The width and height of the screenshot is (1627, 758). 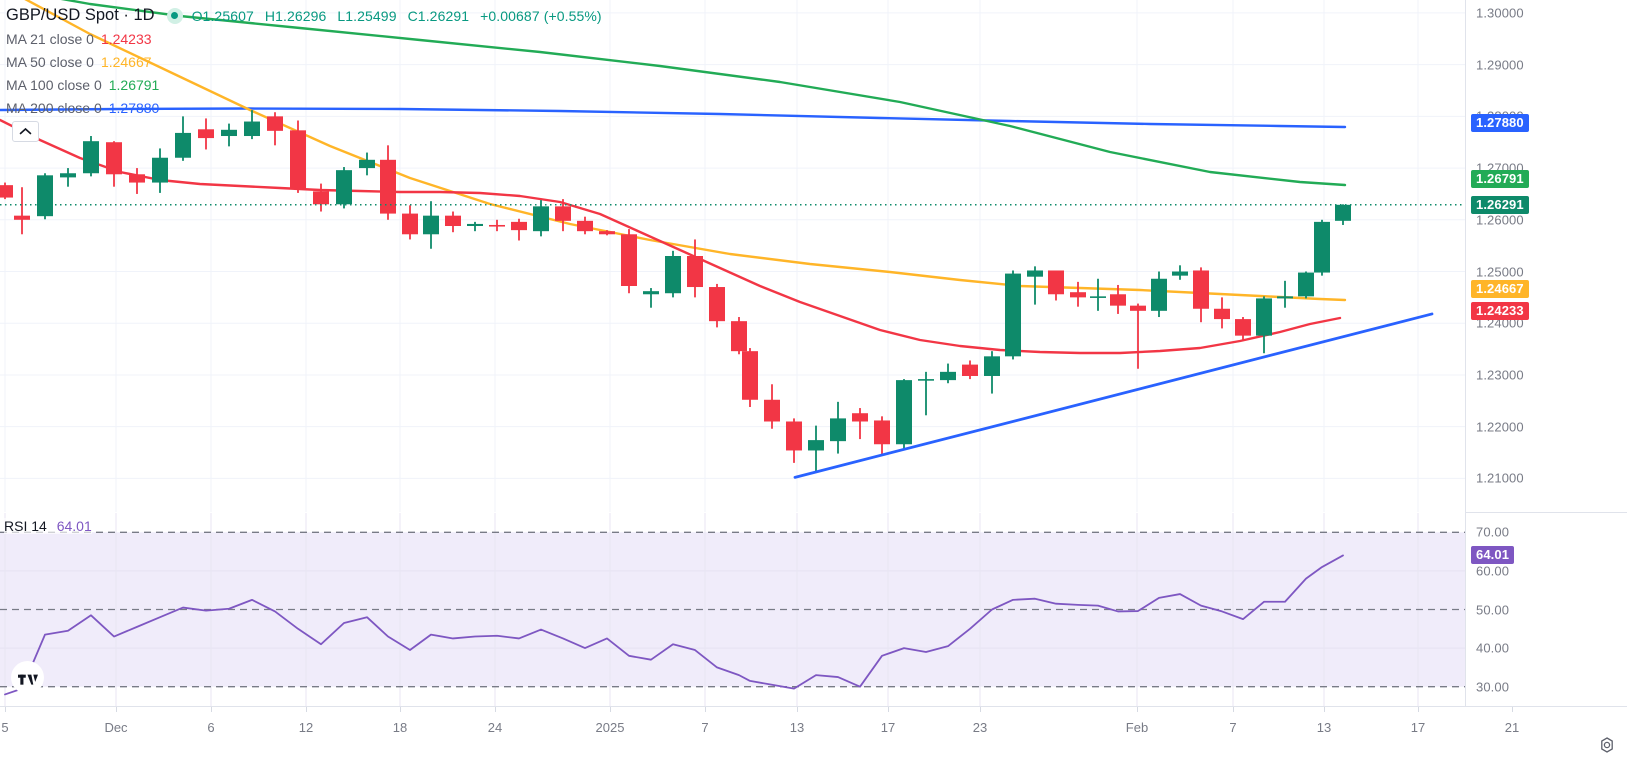 What do you see at coordinates (1324, 727) in the screenshot?
I see `time-tick: 13` at bounding box center [1324, 727].